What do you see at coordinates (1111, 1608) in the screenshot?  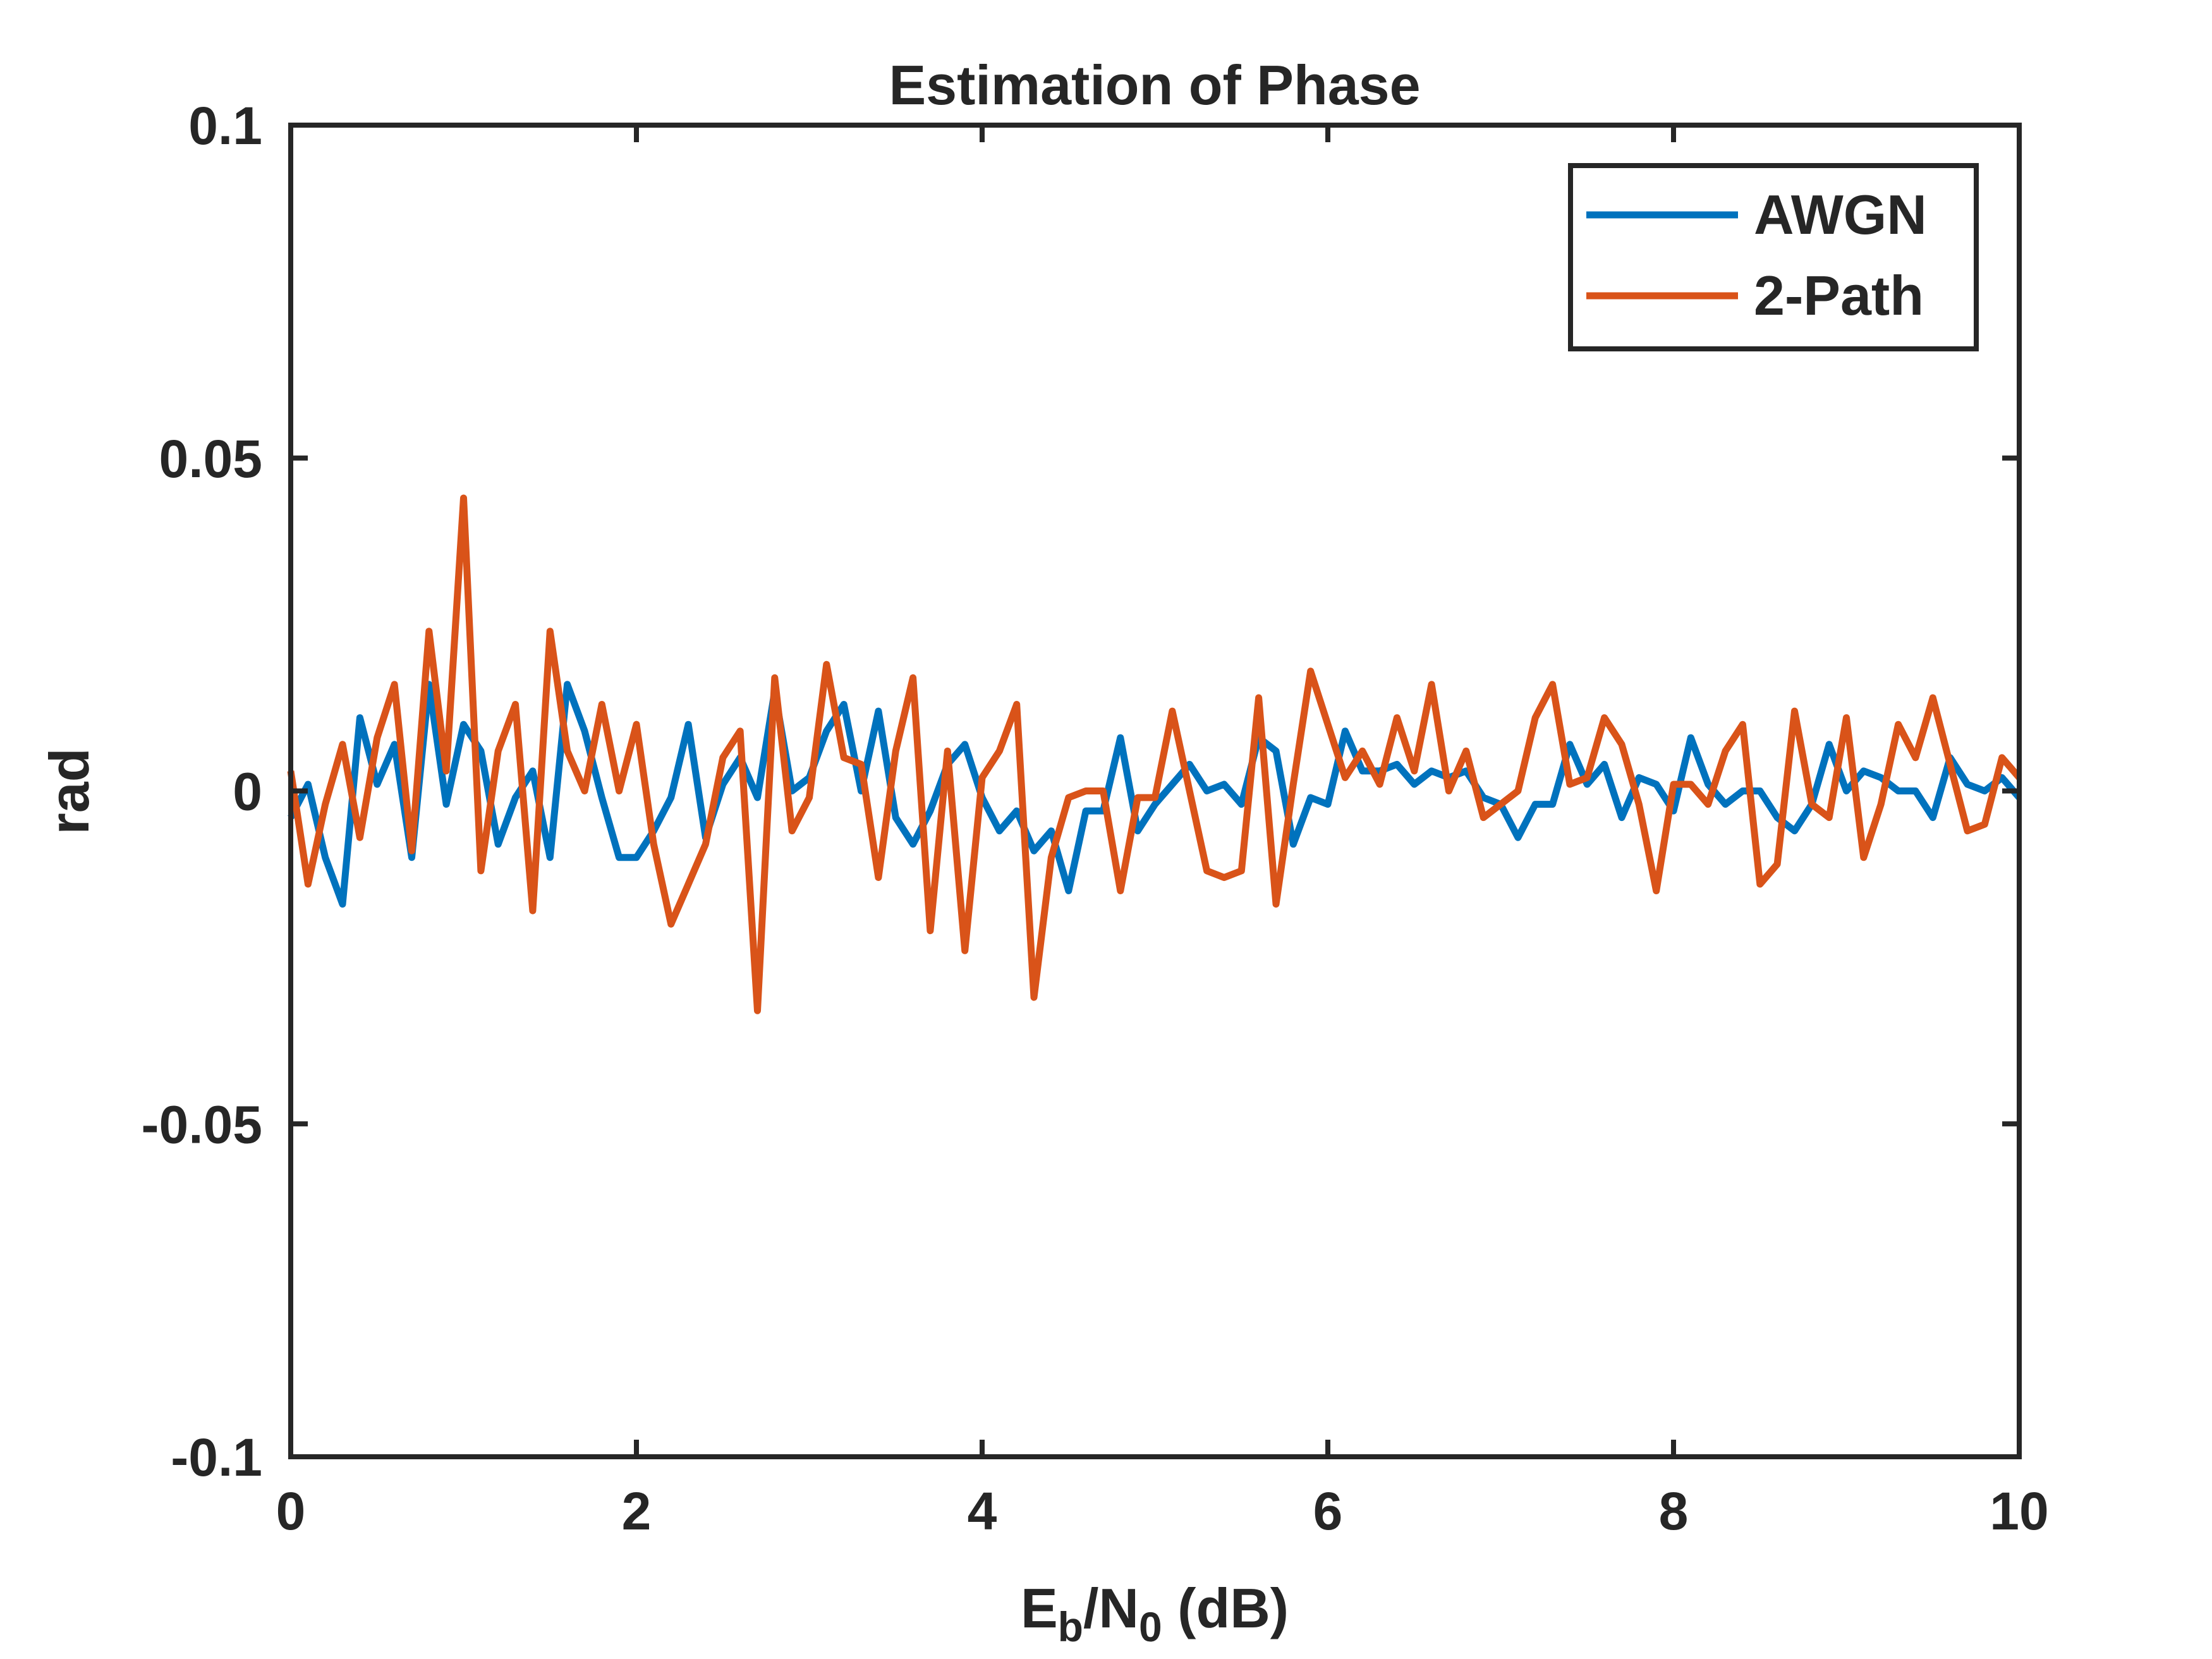 I see `x-label-slash-n: /N` at bounding box center [1111, 1608].